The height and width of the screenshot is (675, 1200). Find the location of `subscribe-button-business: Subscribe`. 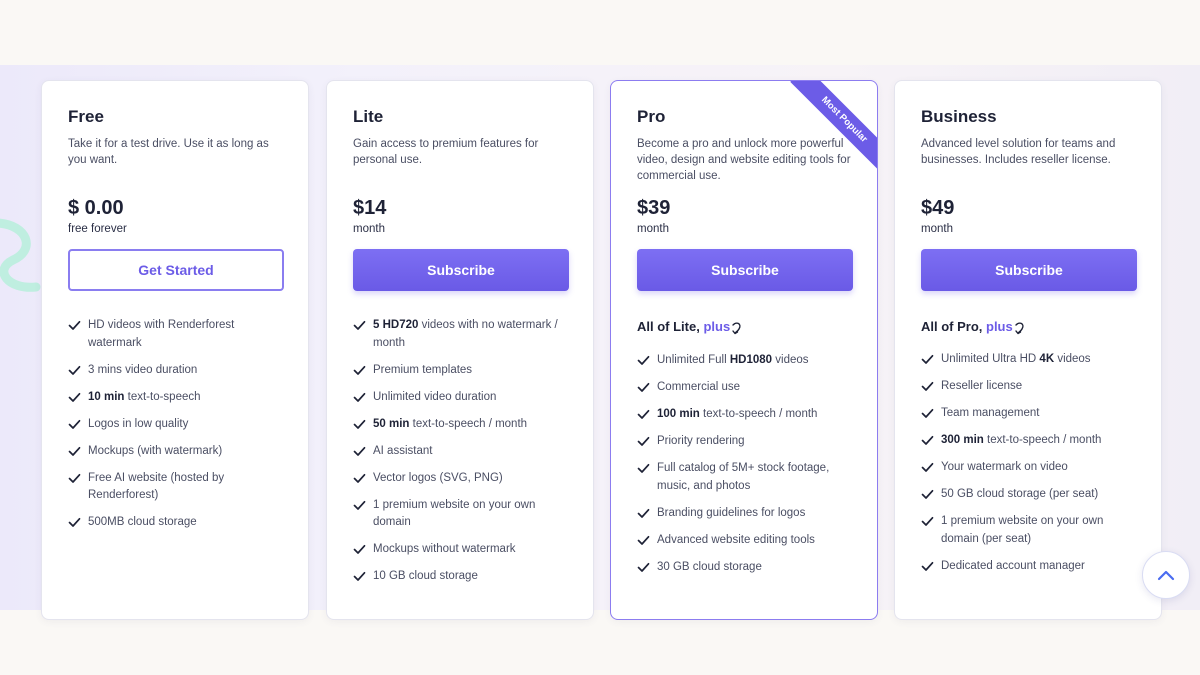

subscribe-button-business: Subscribe is located at coordinates (1029, 270).